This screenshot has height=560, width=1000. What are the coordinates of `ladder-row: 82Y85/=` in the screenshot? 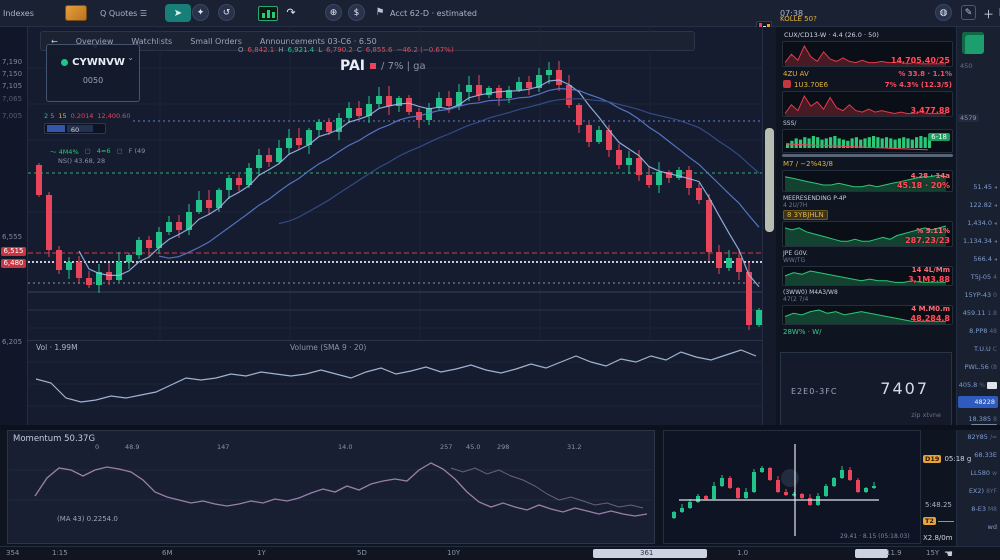 It's located at (978, 437).